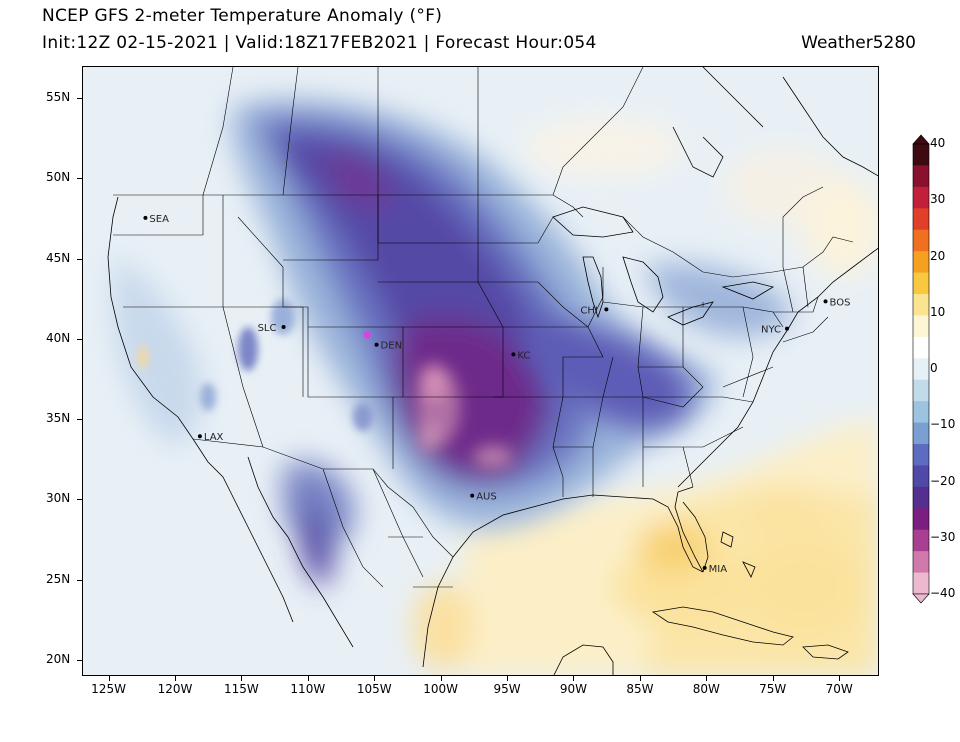 The image size is (960, 742). What do you see at coordinates (272, 328) in the screenshot?
I see `city-slc: SLC` at bounding box center [272, 328].